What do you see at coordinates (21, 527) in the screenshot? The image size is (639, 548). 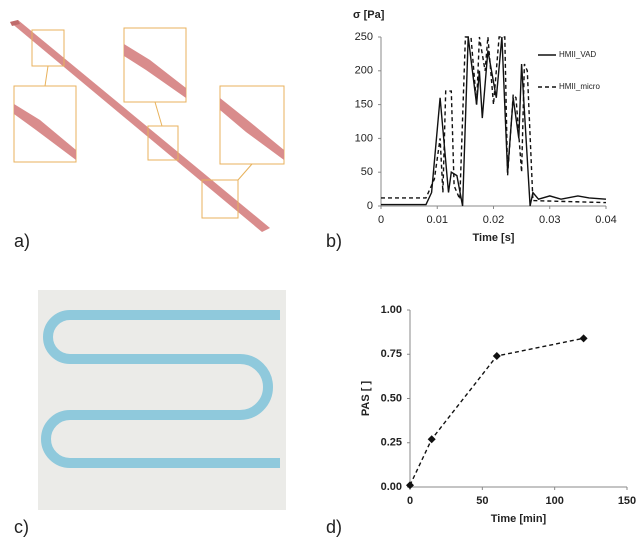 I see `panel-label: c)` at bounding box center [21, 527].